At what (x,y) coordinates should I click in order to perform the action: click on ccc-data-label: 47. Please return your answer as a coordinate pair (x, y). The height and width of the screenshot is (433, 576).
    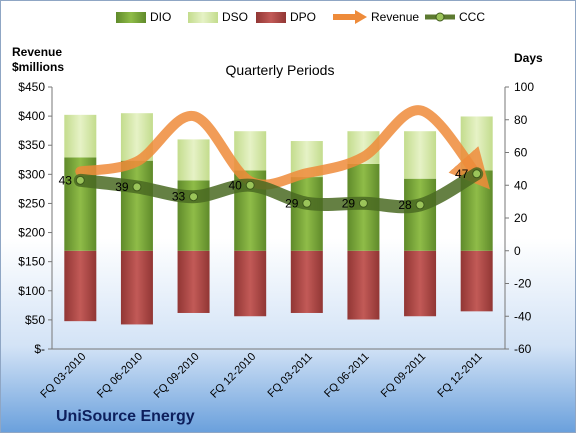
    Looking at the image, I should click on (462, 174).